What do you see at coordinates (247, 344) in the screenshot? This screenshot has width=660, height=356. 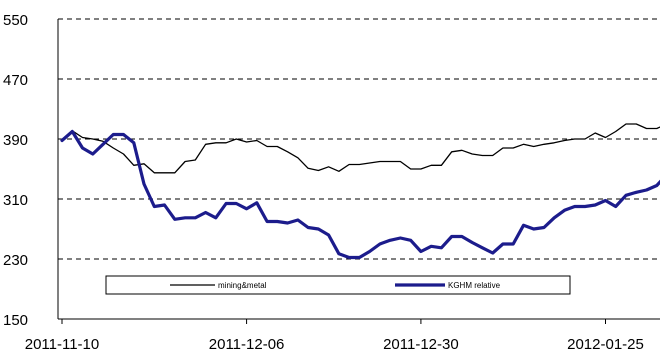 I see `x-tick-label-1: 2011-12-06` at bounding box center [247, 344].